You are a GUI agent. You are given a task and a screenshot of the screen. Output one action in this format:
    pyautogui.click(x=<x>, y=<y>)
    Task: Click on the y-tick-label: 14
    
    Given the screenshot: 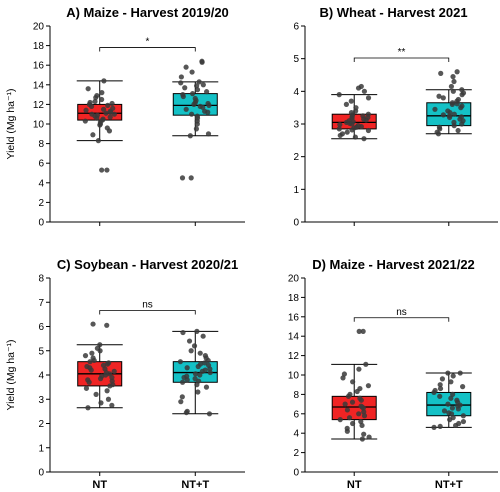 What is the action you would take?
    pyautogui.click(x=294, y=337)
    